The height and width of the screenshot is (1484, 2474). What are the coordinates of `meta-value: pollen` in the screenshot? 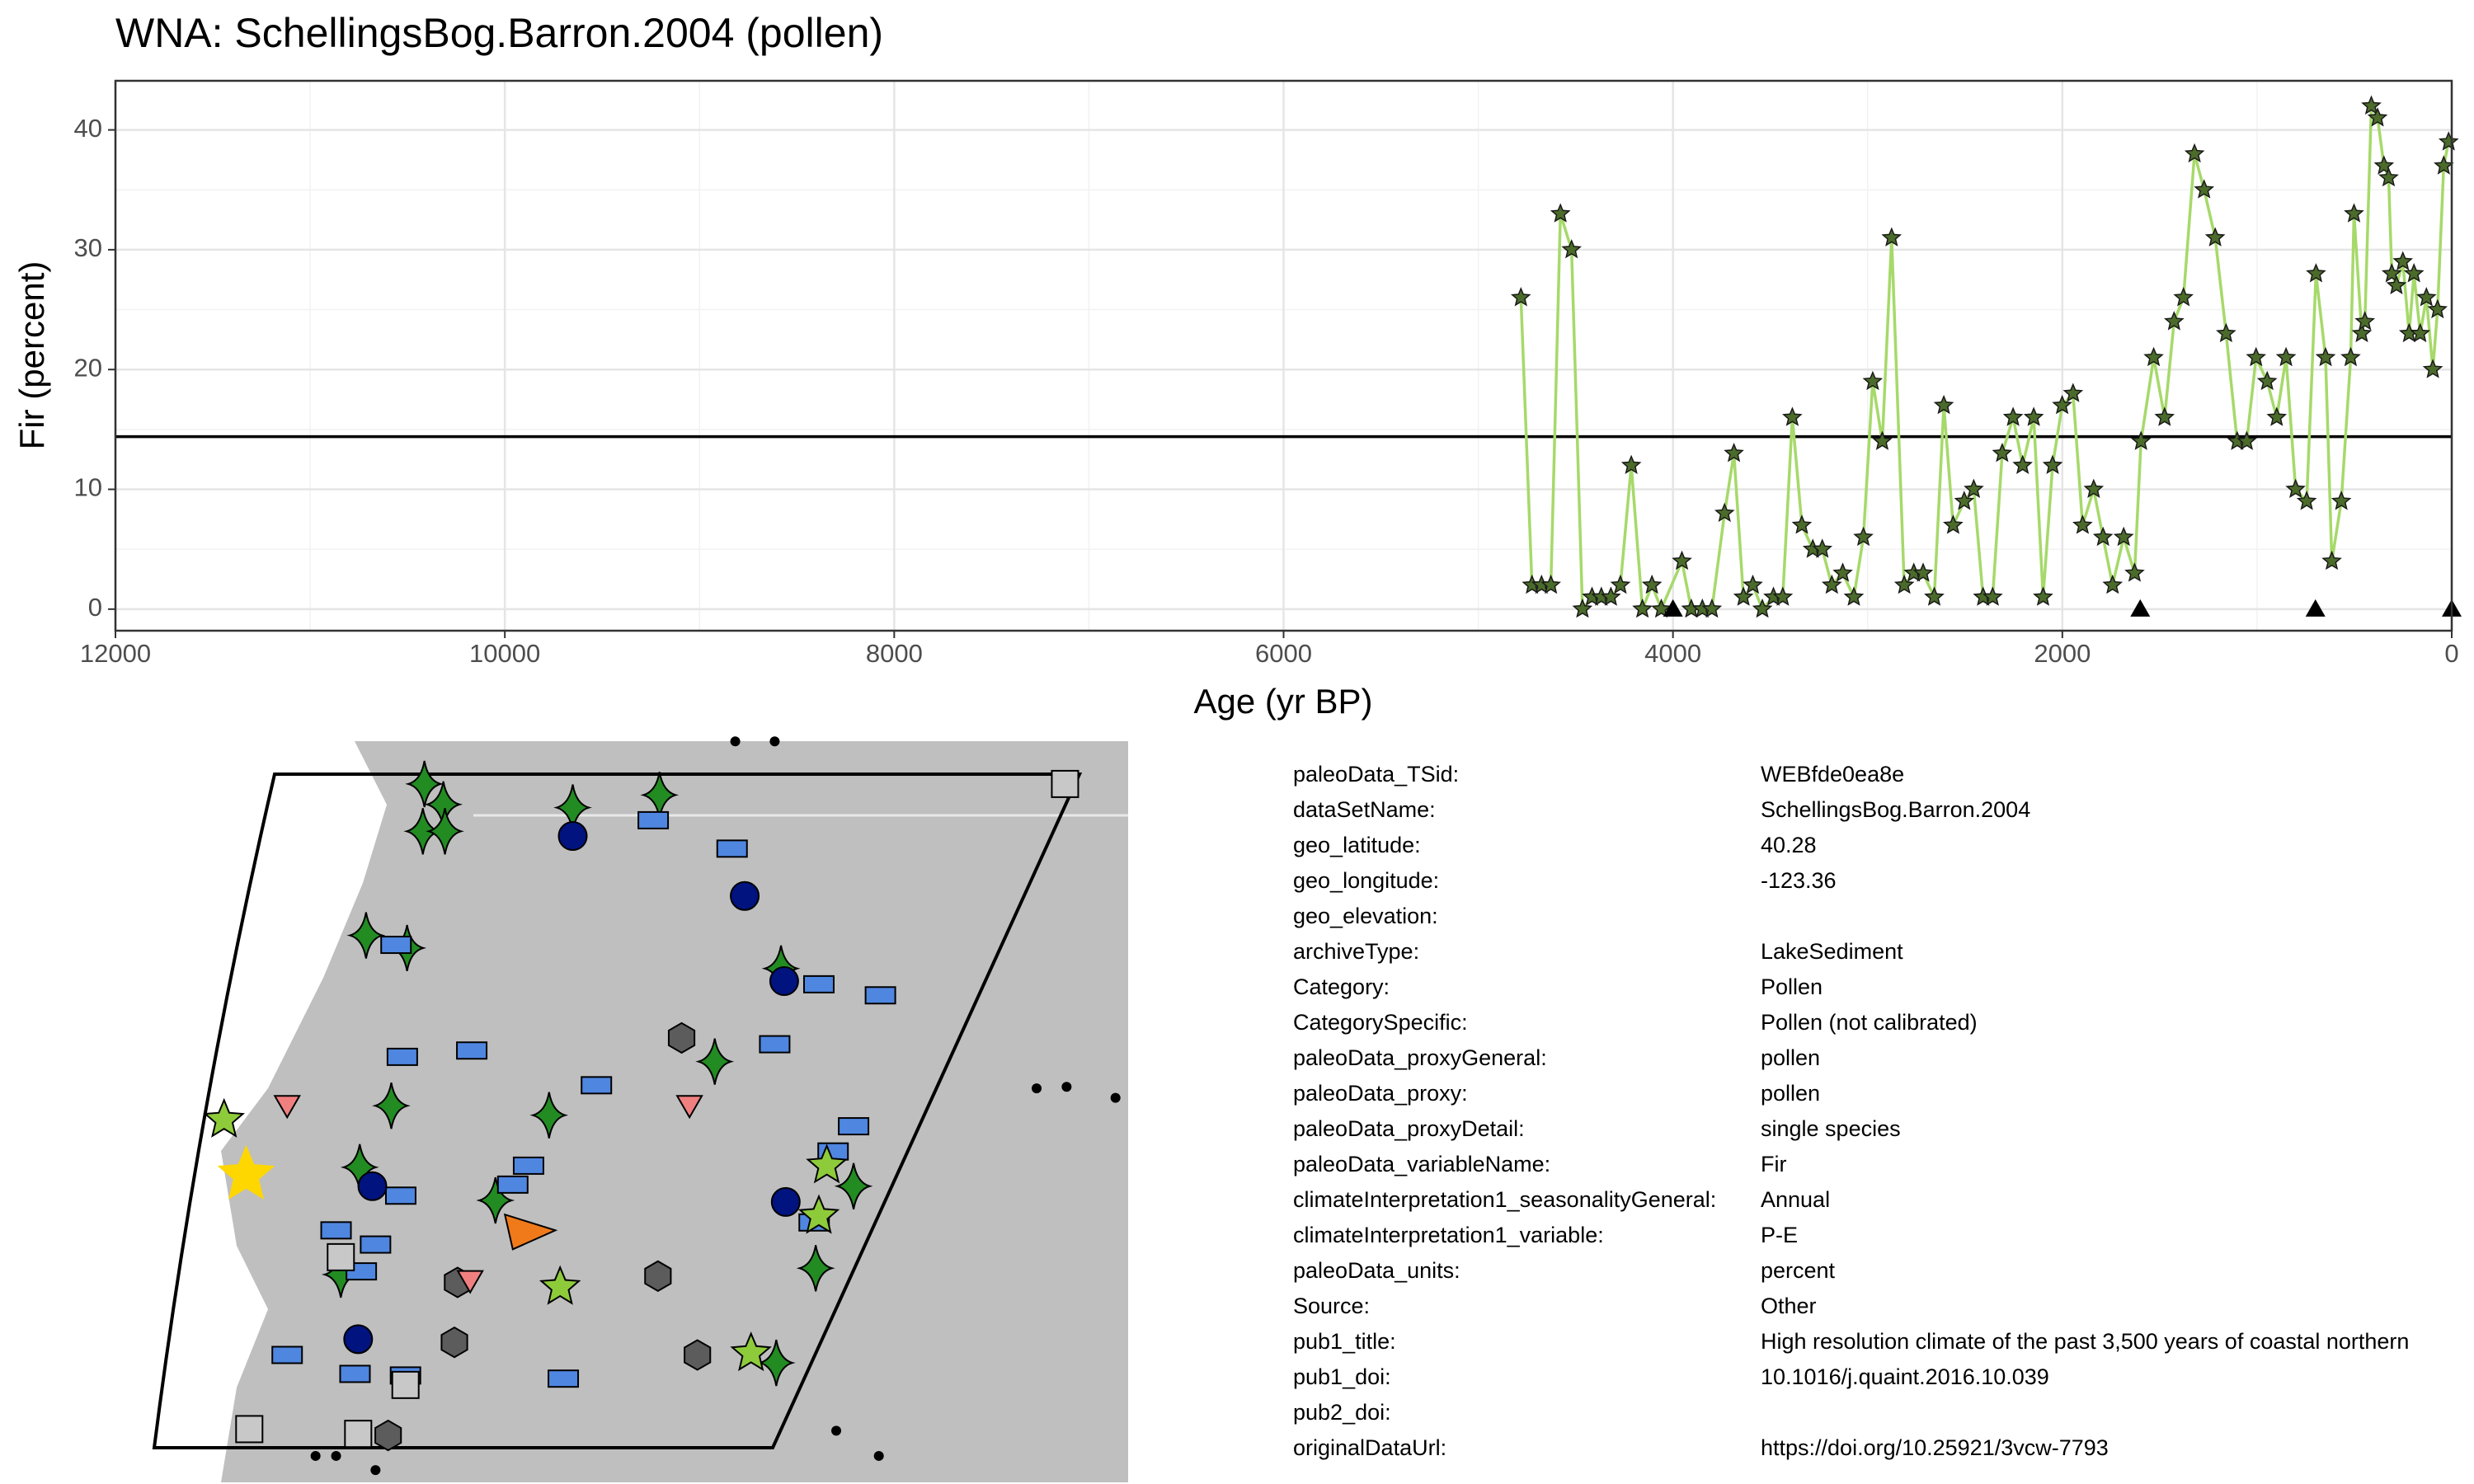 It's located at (1790, 1057).